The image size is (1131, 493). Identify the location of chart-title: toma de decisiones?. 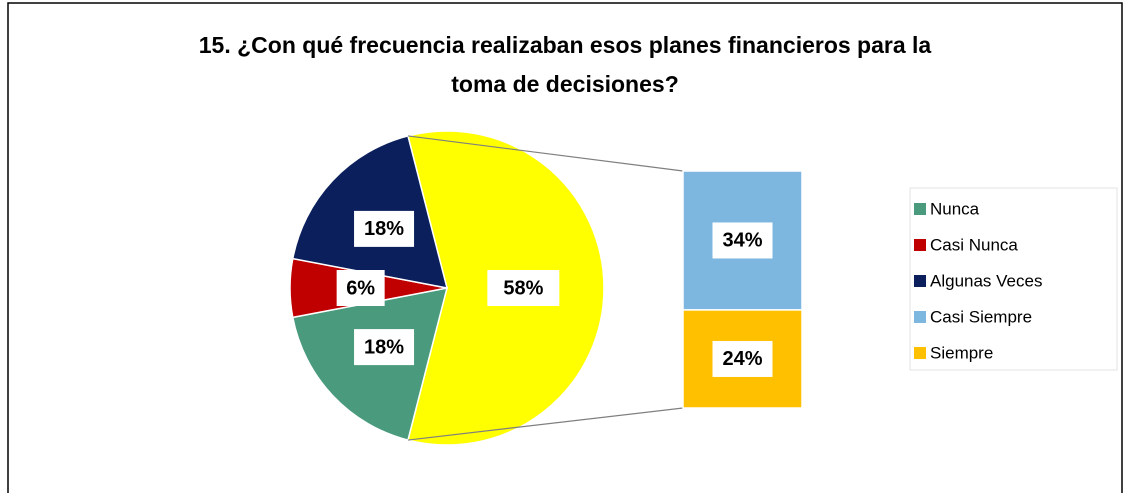
(565, 84).